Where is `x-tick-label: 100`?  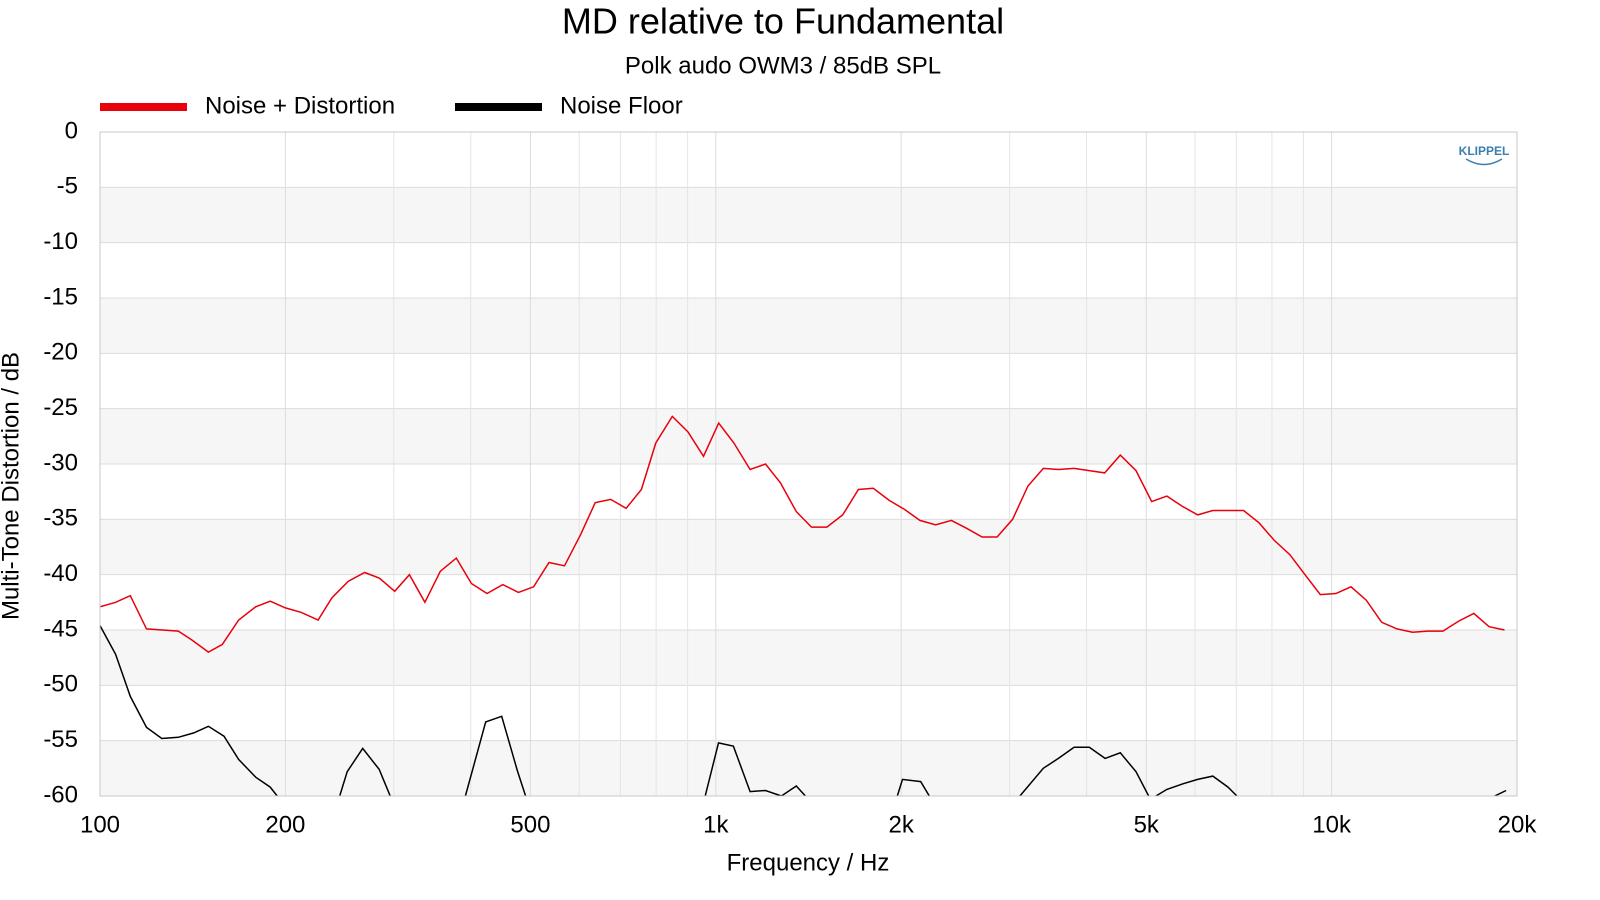 x-tick-label: 100 is located at coordinates (100, 824).